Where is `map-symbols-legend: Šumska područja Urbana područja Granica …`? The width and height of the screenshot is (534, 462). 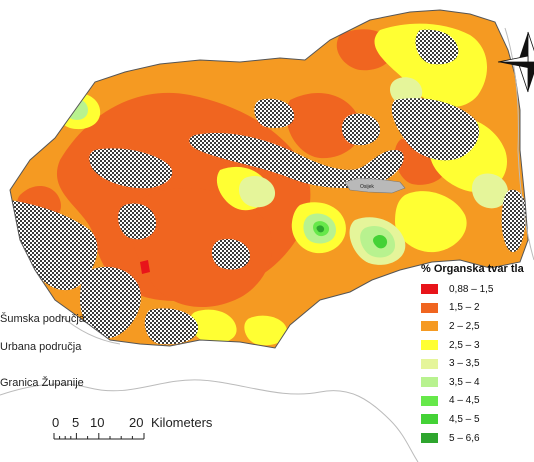
map-symbols-legend: Šumska područja Urbana područja Granica … is located at coordinates (100, 359).